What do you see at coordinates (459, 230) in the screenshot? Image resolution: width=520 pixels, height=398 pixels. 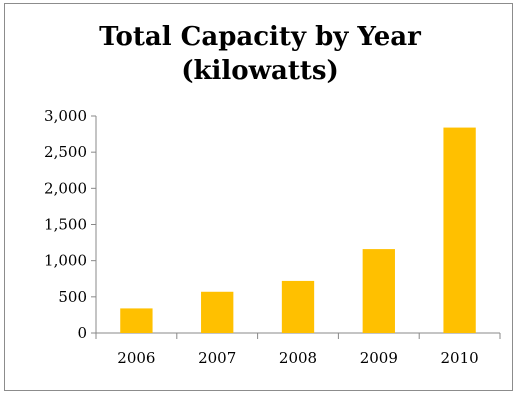 I see `bar-2010` at bounding box center [459, 230].